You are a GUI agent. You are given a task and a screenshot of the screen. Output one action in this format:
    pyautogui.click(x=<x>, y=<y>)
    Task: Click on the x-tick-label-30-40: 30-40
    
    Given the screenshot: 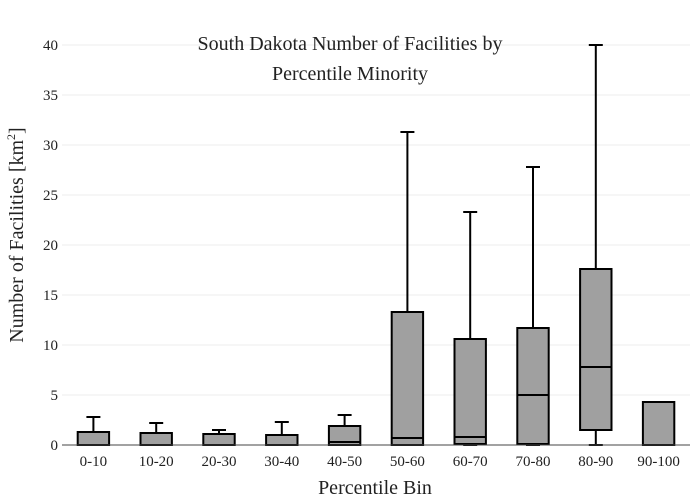 What is the action you would take?
    pyautogui.click(x=281, y=462)
    